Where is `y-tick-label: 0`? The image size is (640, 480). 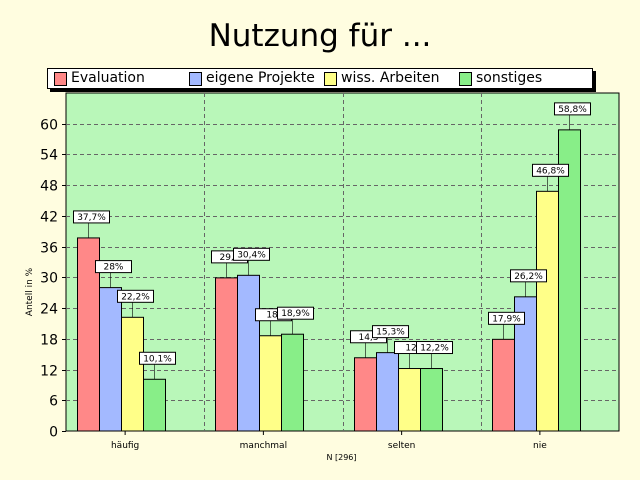
y-tick-label: 0 is located at coordinates (53, 433).